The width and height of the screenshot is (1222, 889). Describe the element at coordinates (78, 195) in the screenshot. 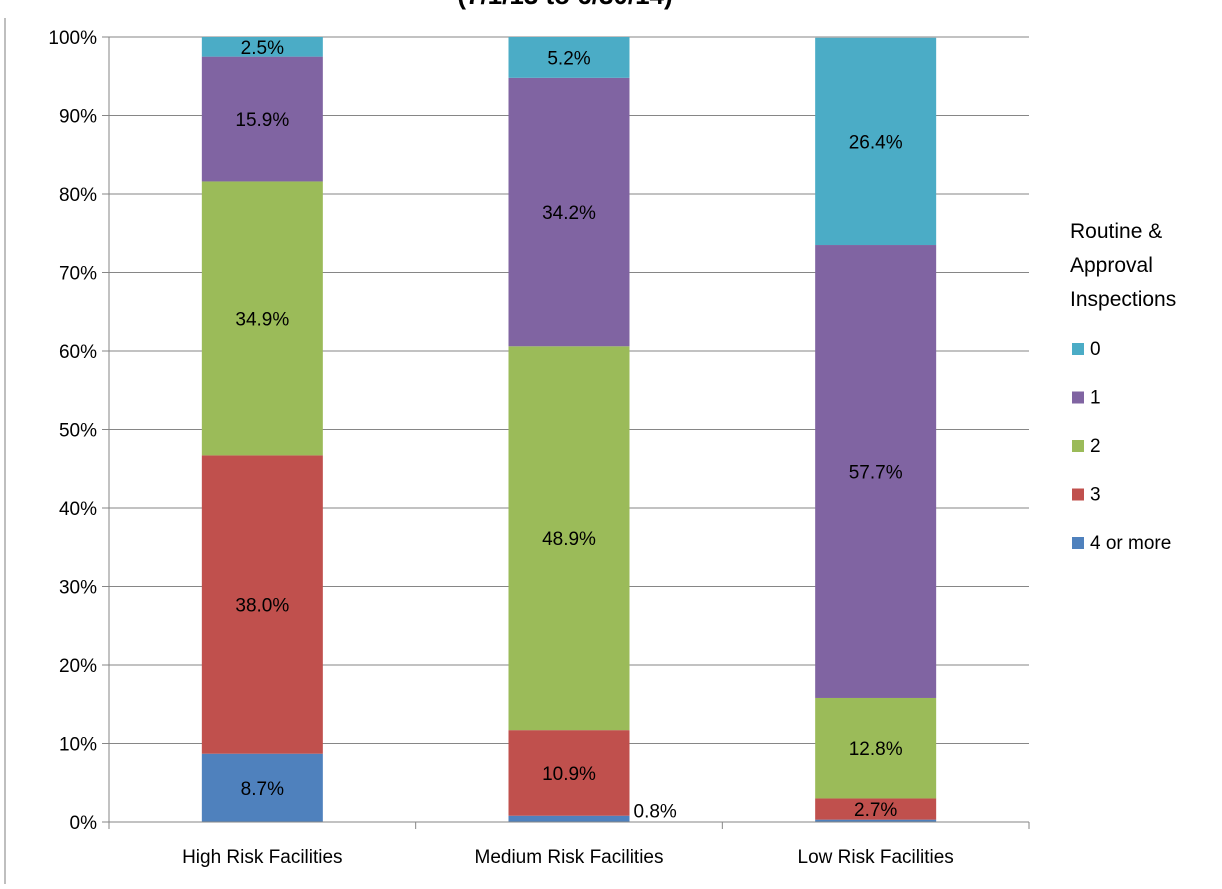

I see `y-tick-label: 80%` at that location.